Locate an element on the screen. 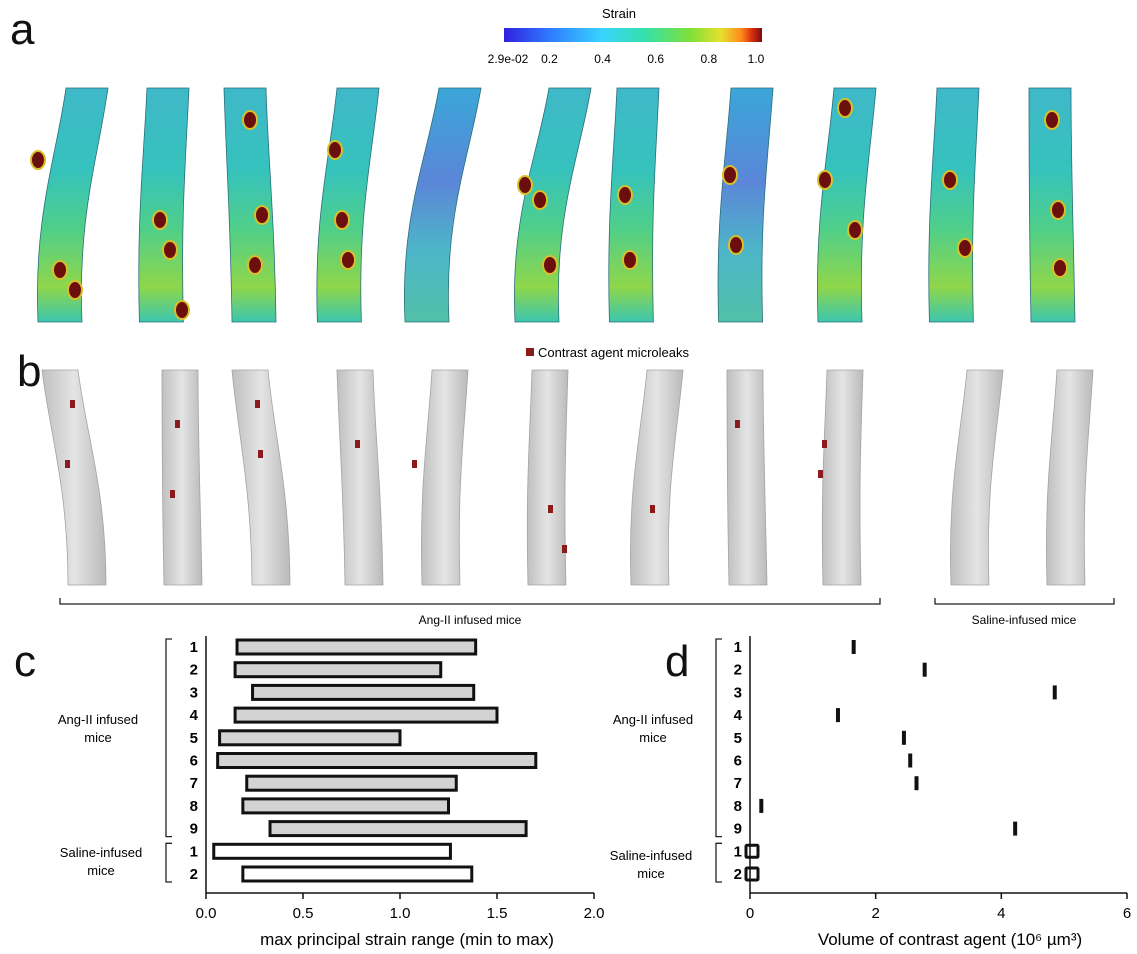 The width and height of the screenshot is (1137, 954). colorbar-tick-label: 0.8 is located at coordinates (709, 59).